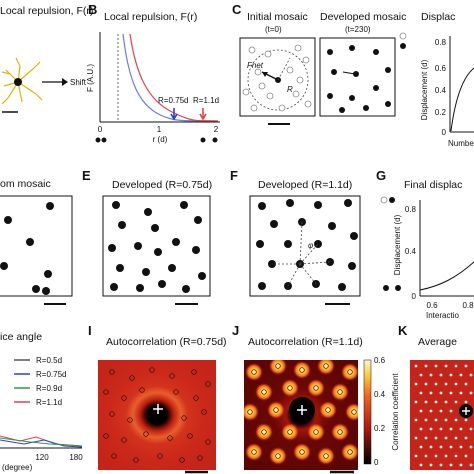  Describe the element at coordinates (466, 411) in the screenshot. I see `panel-k-center-cross` at that location.